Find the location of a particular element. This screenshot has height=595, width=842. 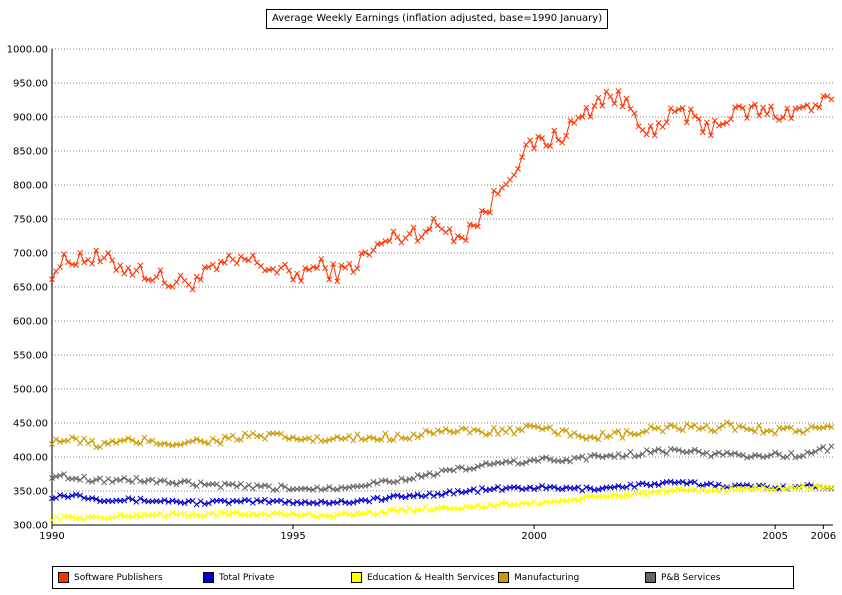

y-tick-label: 900.00 is located at coordinates (30, 118).